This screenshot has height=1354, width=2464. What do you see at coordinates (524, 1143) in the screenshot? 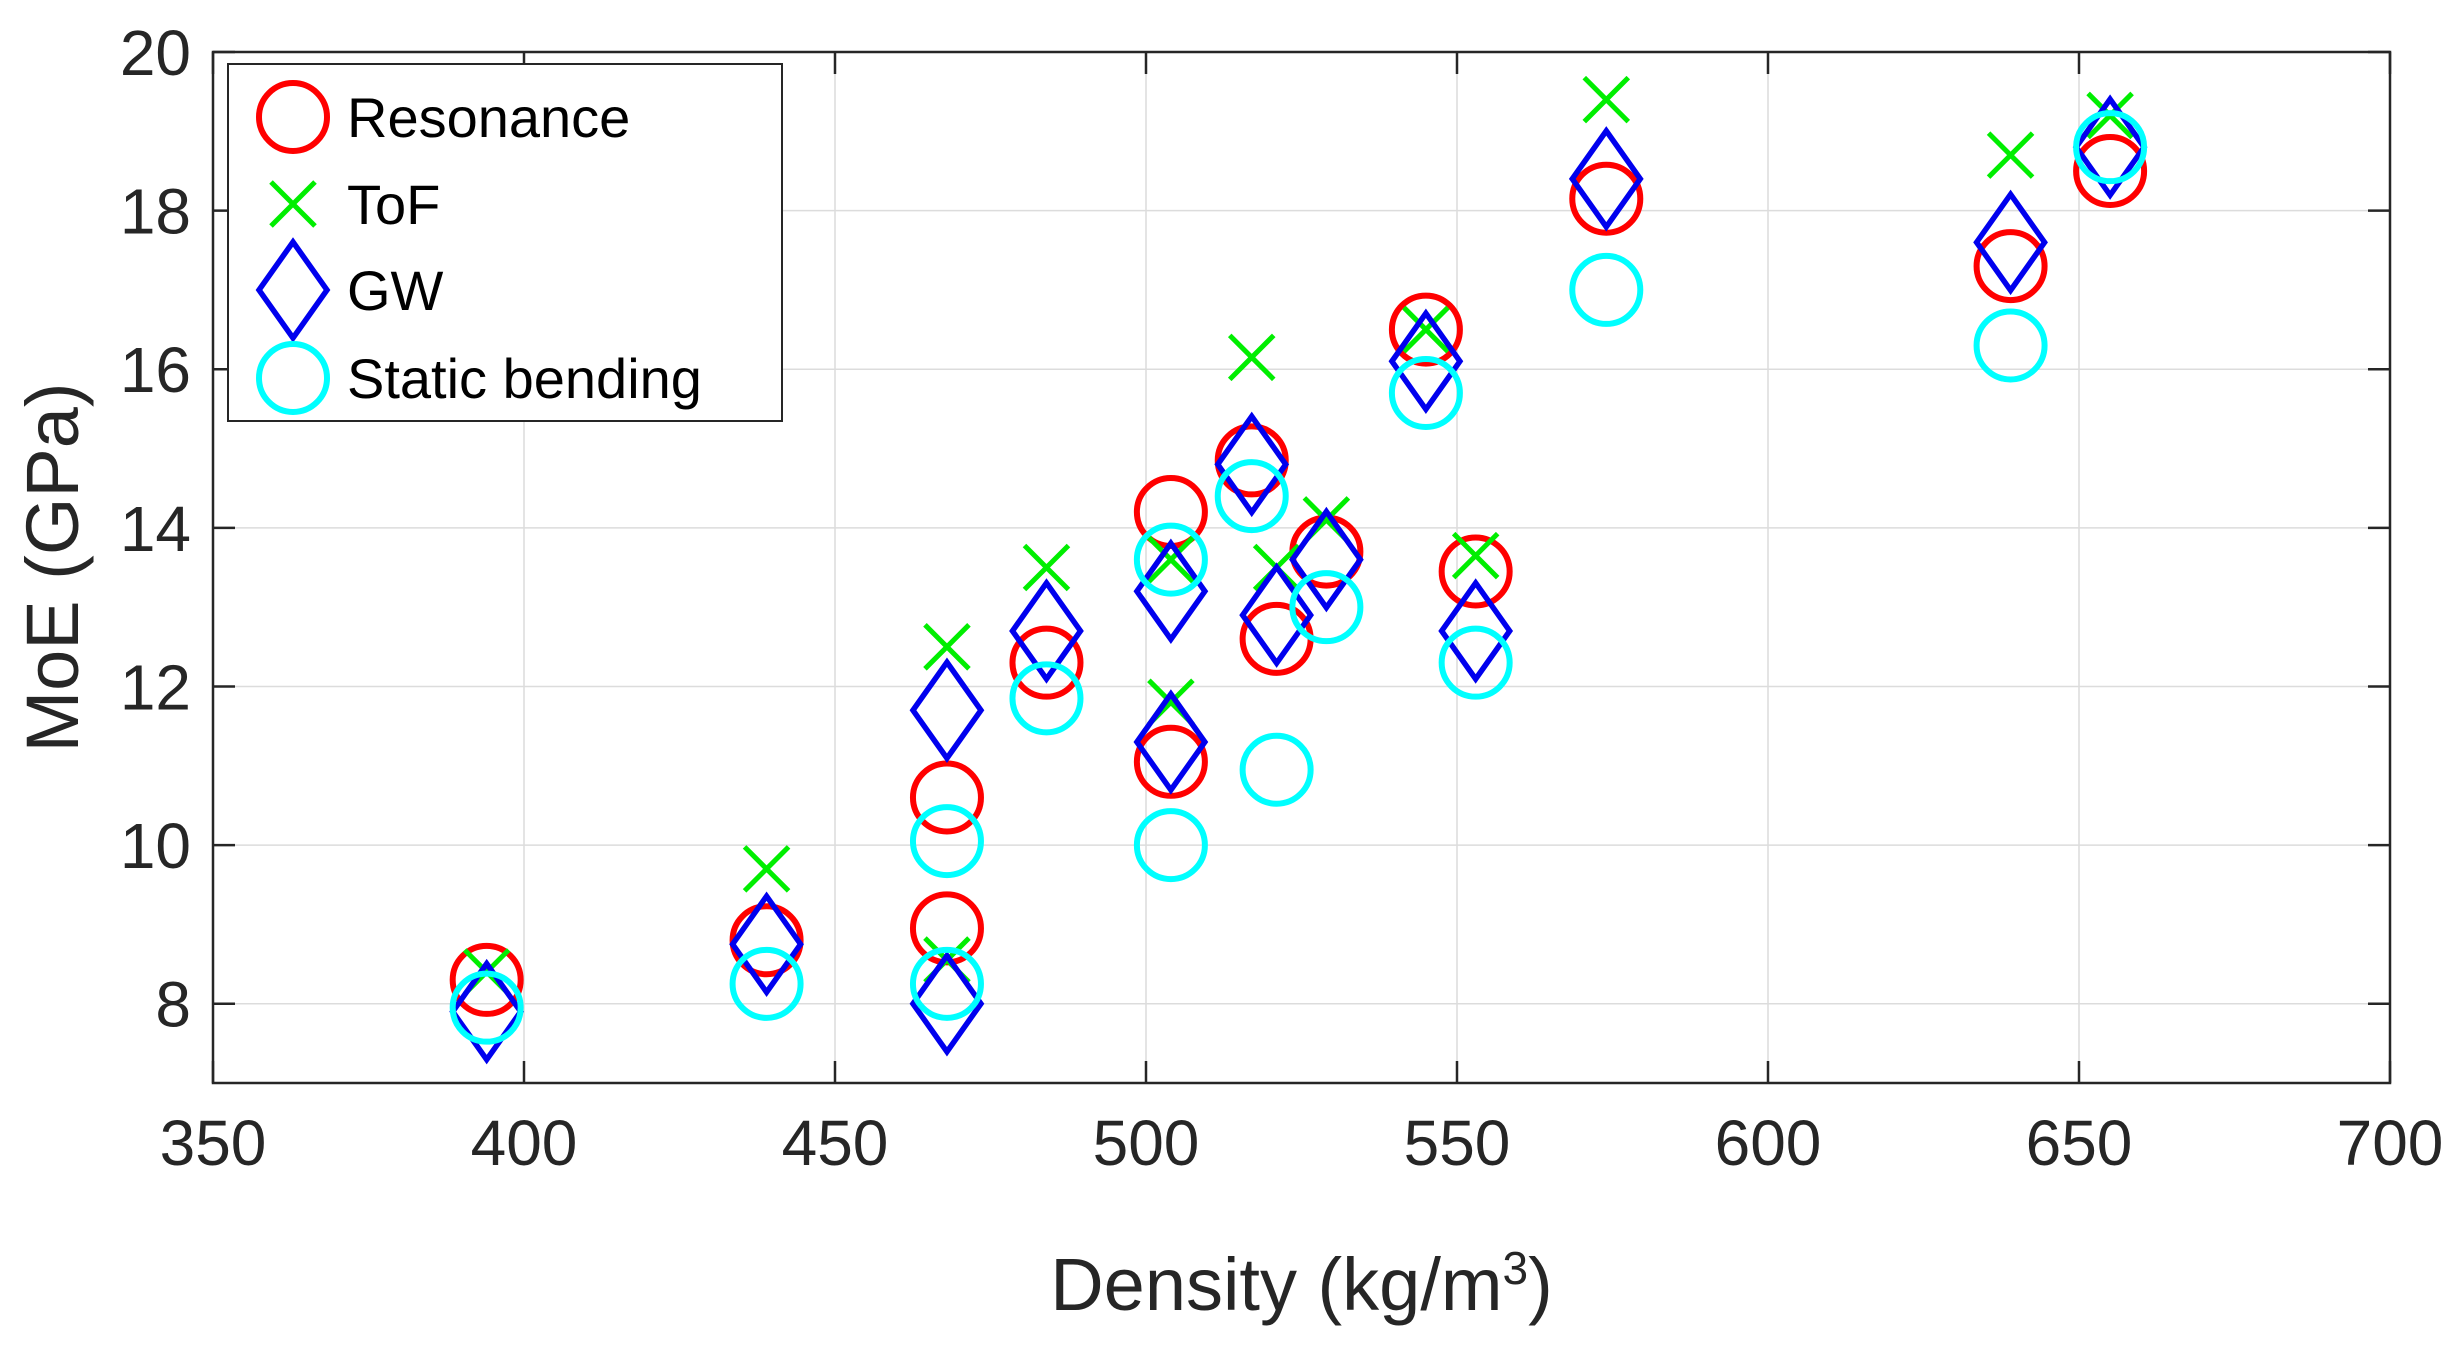
I see `x-tick-label: 400` at bounding box center [524, 1143].